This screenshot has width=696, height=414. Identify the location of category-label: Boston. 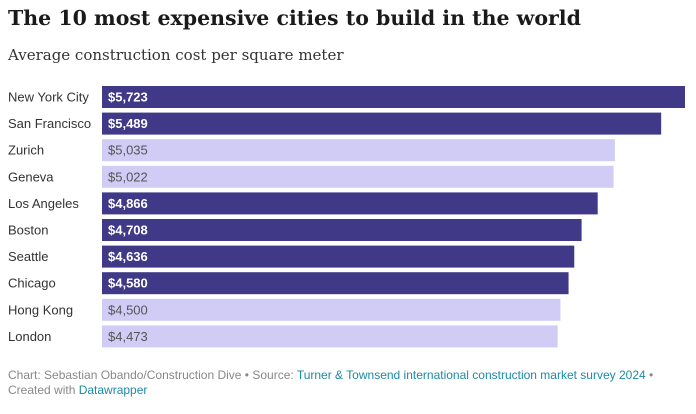
(28, 230).